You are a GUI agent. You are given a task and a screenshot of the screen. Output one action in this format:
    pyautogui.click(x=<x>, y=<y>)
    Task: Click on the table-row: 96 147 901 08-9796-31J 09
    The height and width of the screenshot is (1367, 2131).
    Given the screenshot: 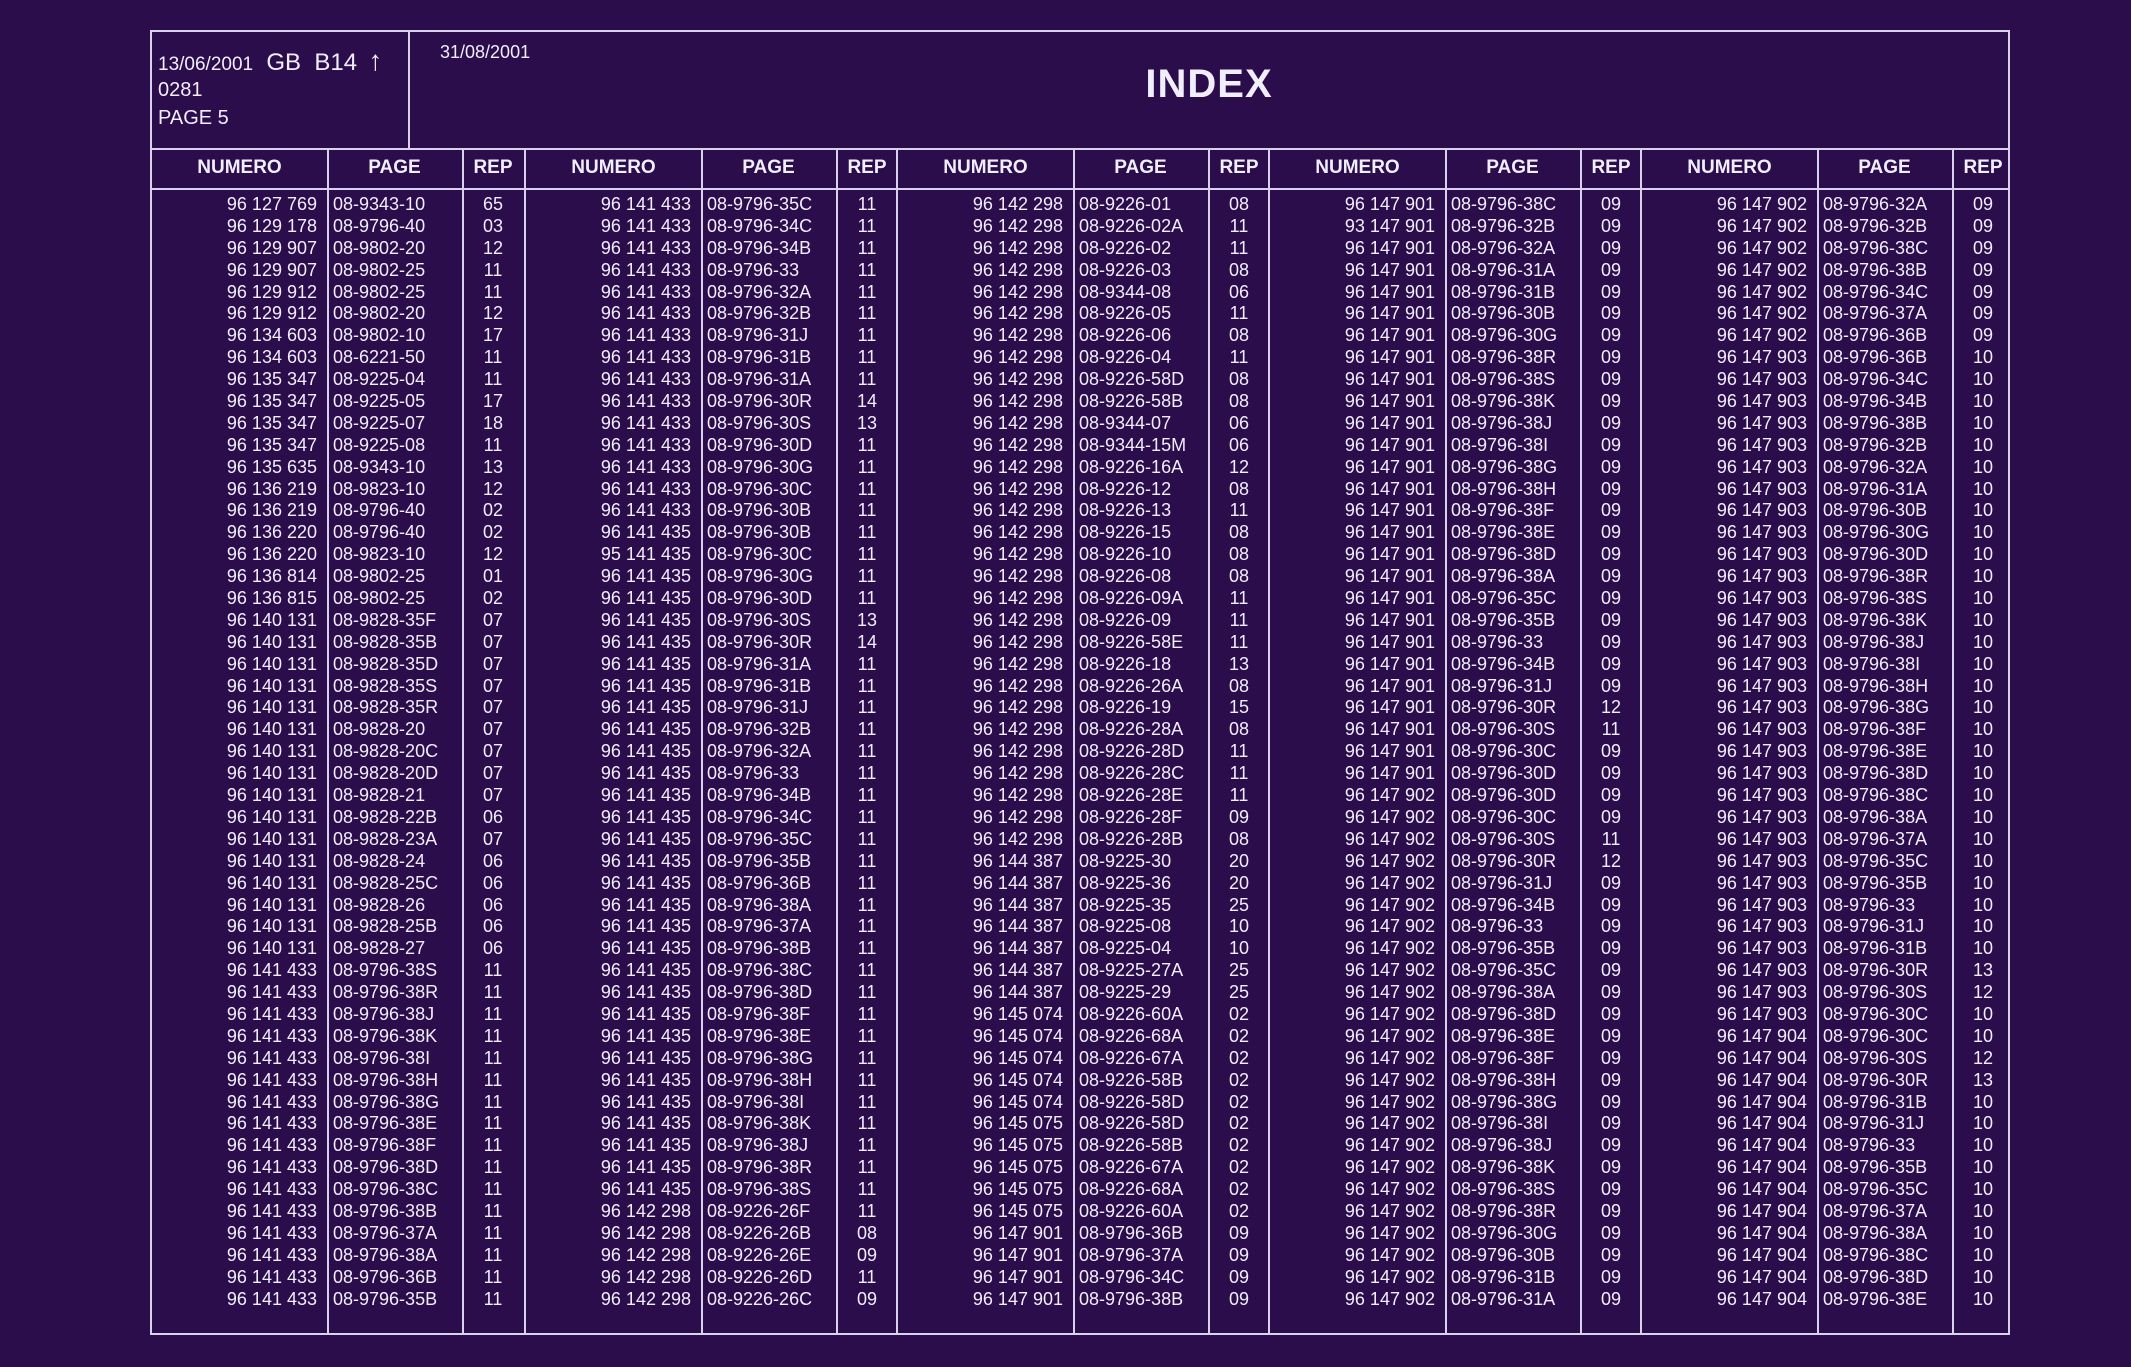 What is the action you would take?
    pyautogui.click(x=1455, y=687)
    